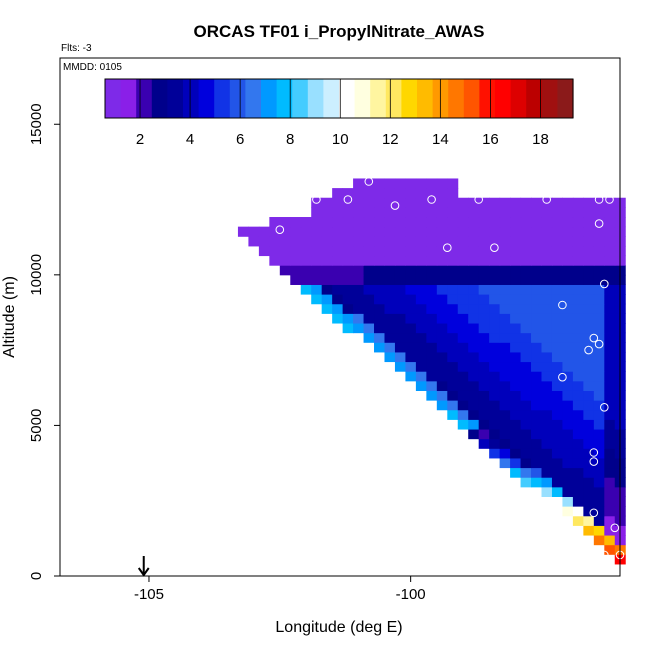  Describe the element at coordinates (44, 341) in the screenshot. I see `y-axis: 0 5000 10000 15000` at that location.